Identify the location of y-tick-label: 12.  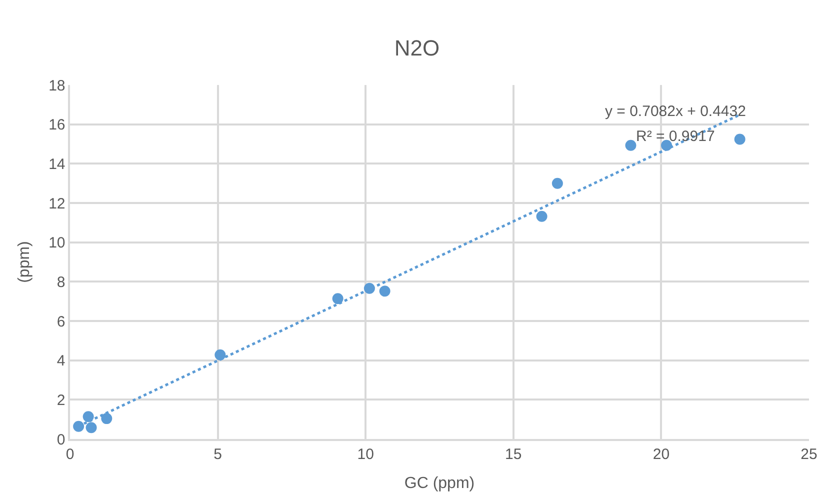
(57, 203).